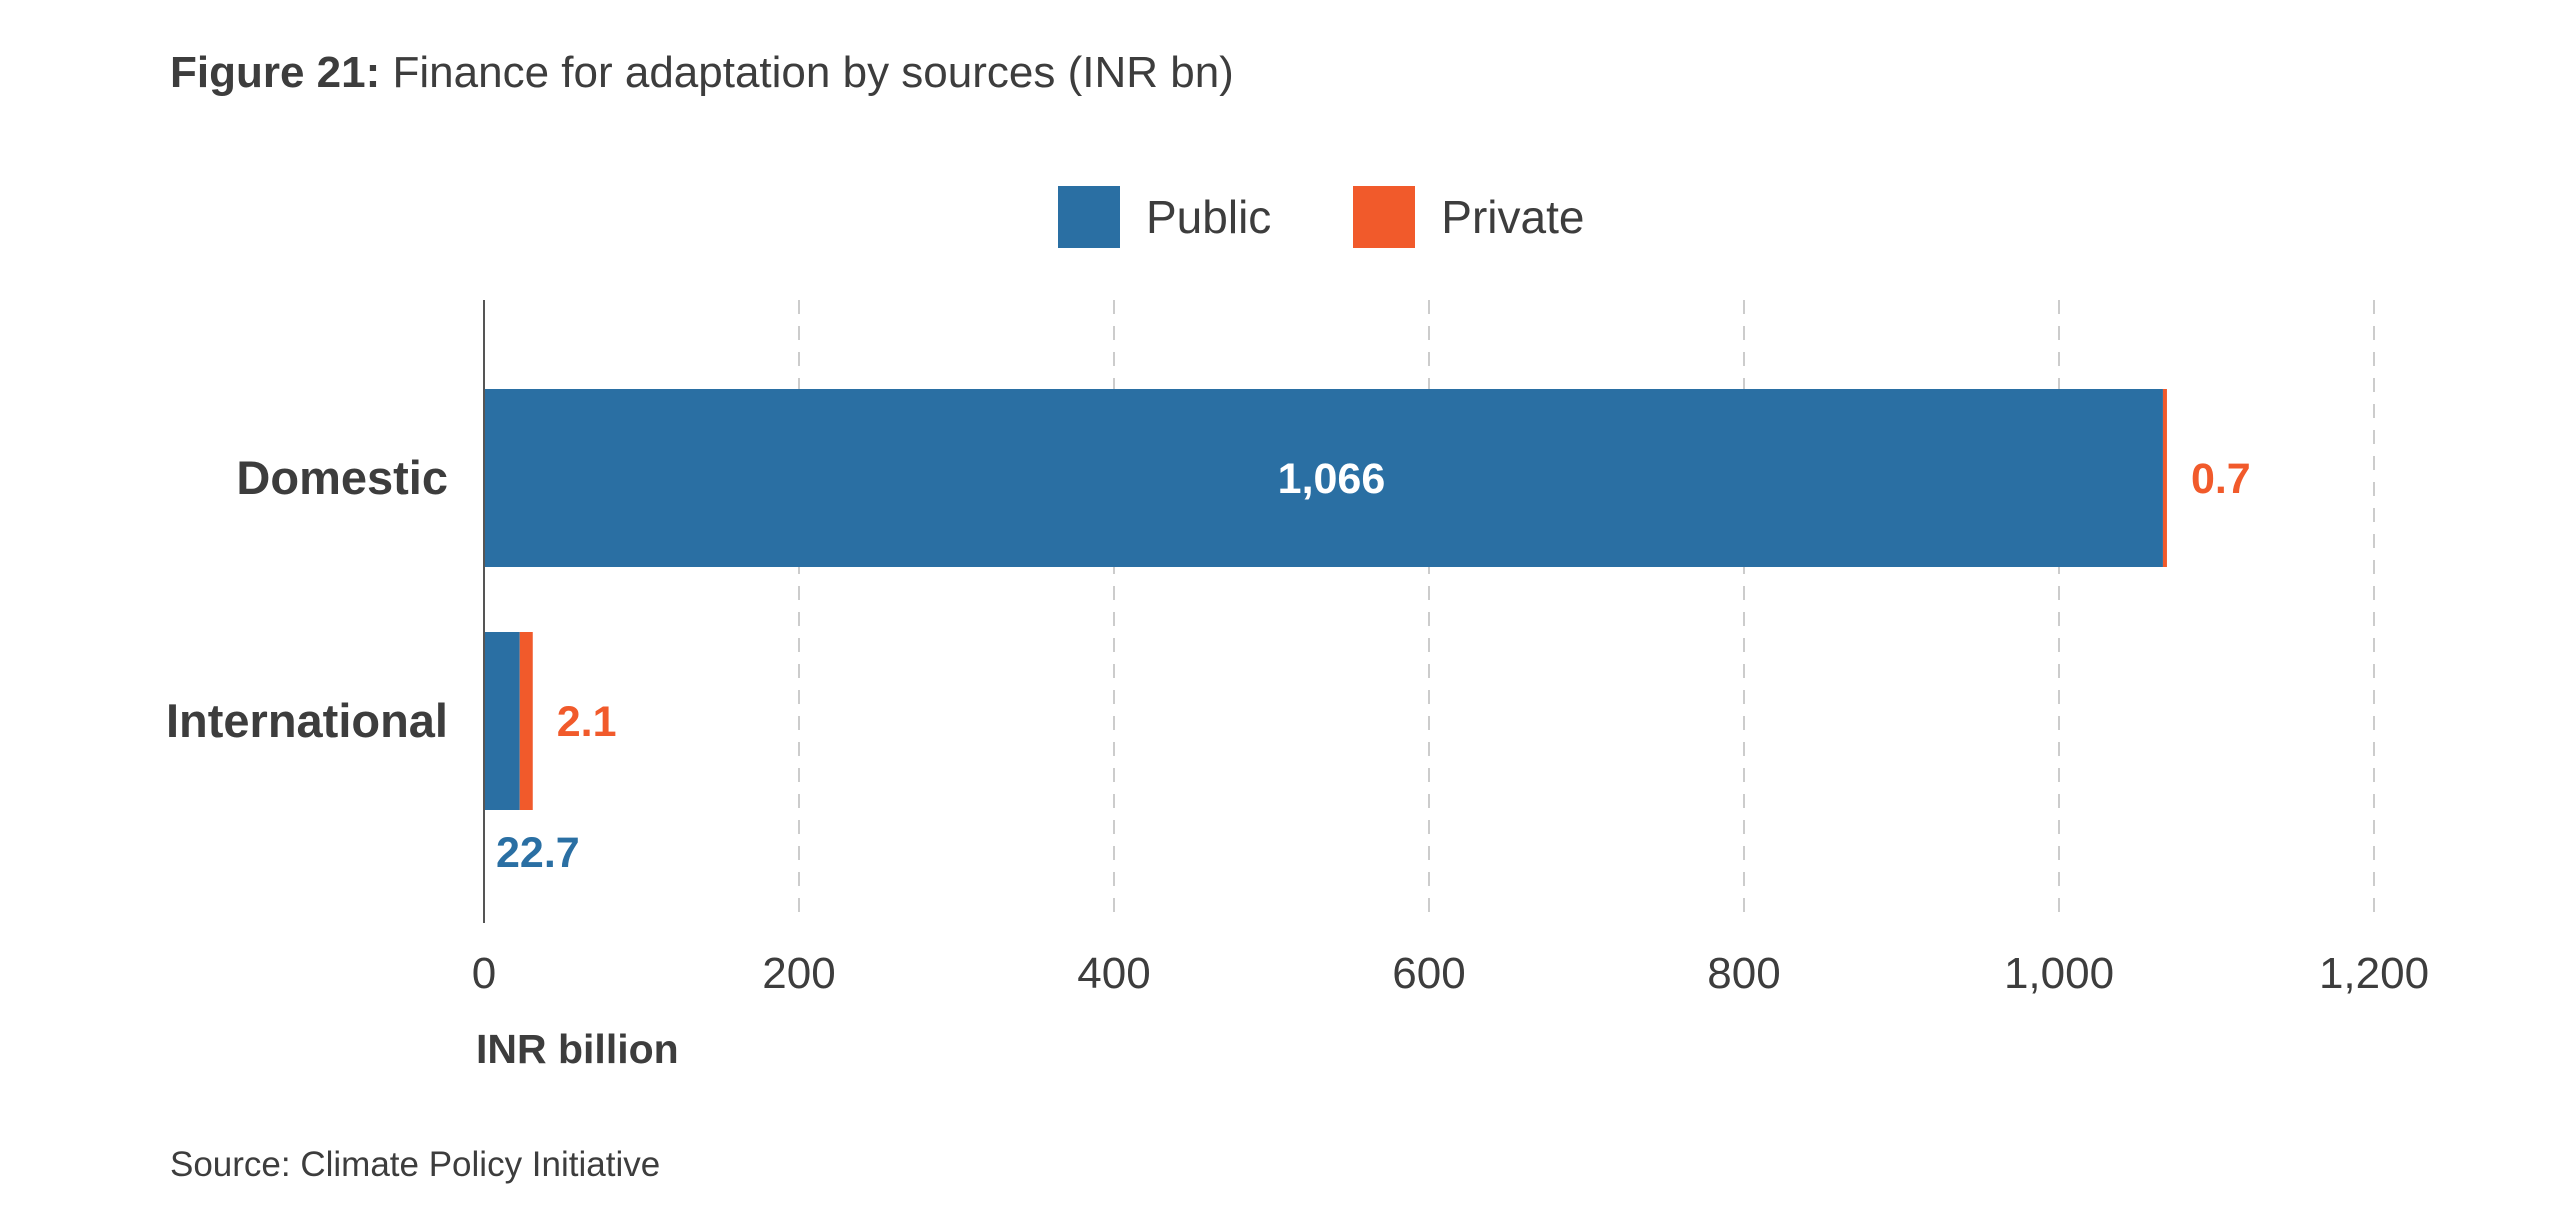 This screenshot has height=1215, width=2550. What do you see at coordinates (484, 973) in the screenshot?
I see `x-tick-label: 0` at bounding box center [484, 973].